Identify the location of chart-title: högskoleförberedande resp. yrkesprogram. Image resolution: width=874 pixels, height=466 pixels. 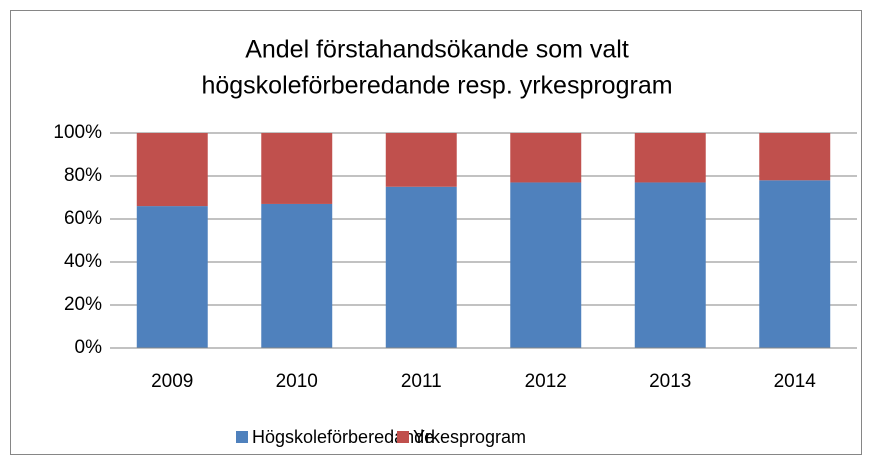
(436, 86).